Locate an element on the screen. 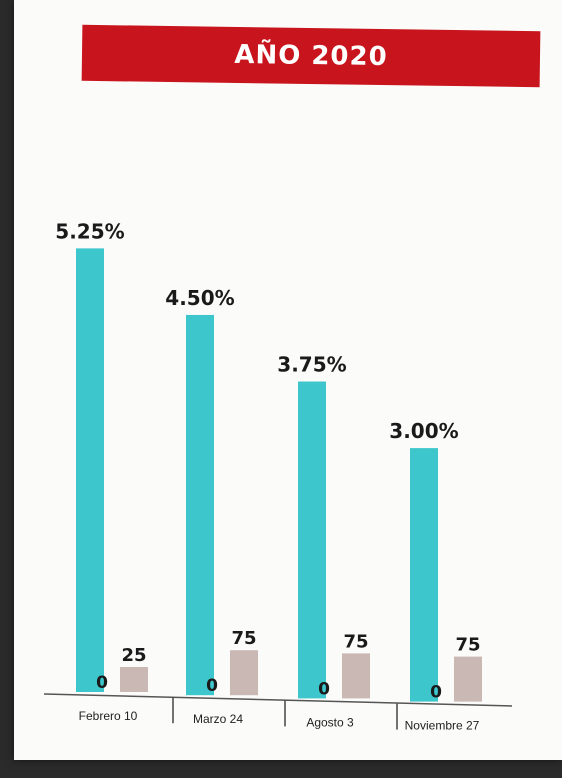  category-label: Febrero 10 is located at coordinates (108, 716).